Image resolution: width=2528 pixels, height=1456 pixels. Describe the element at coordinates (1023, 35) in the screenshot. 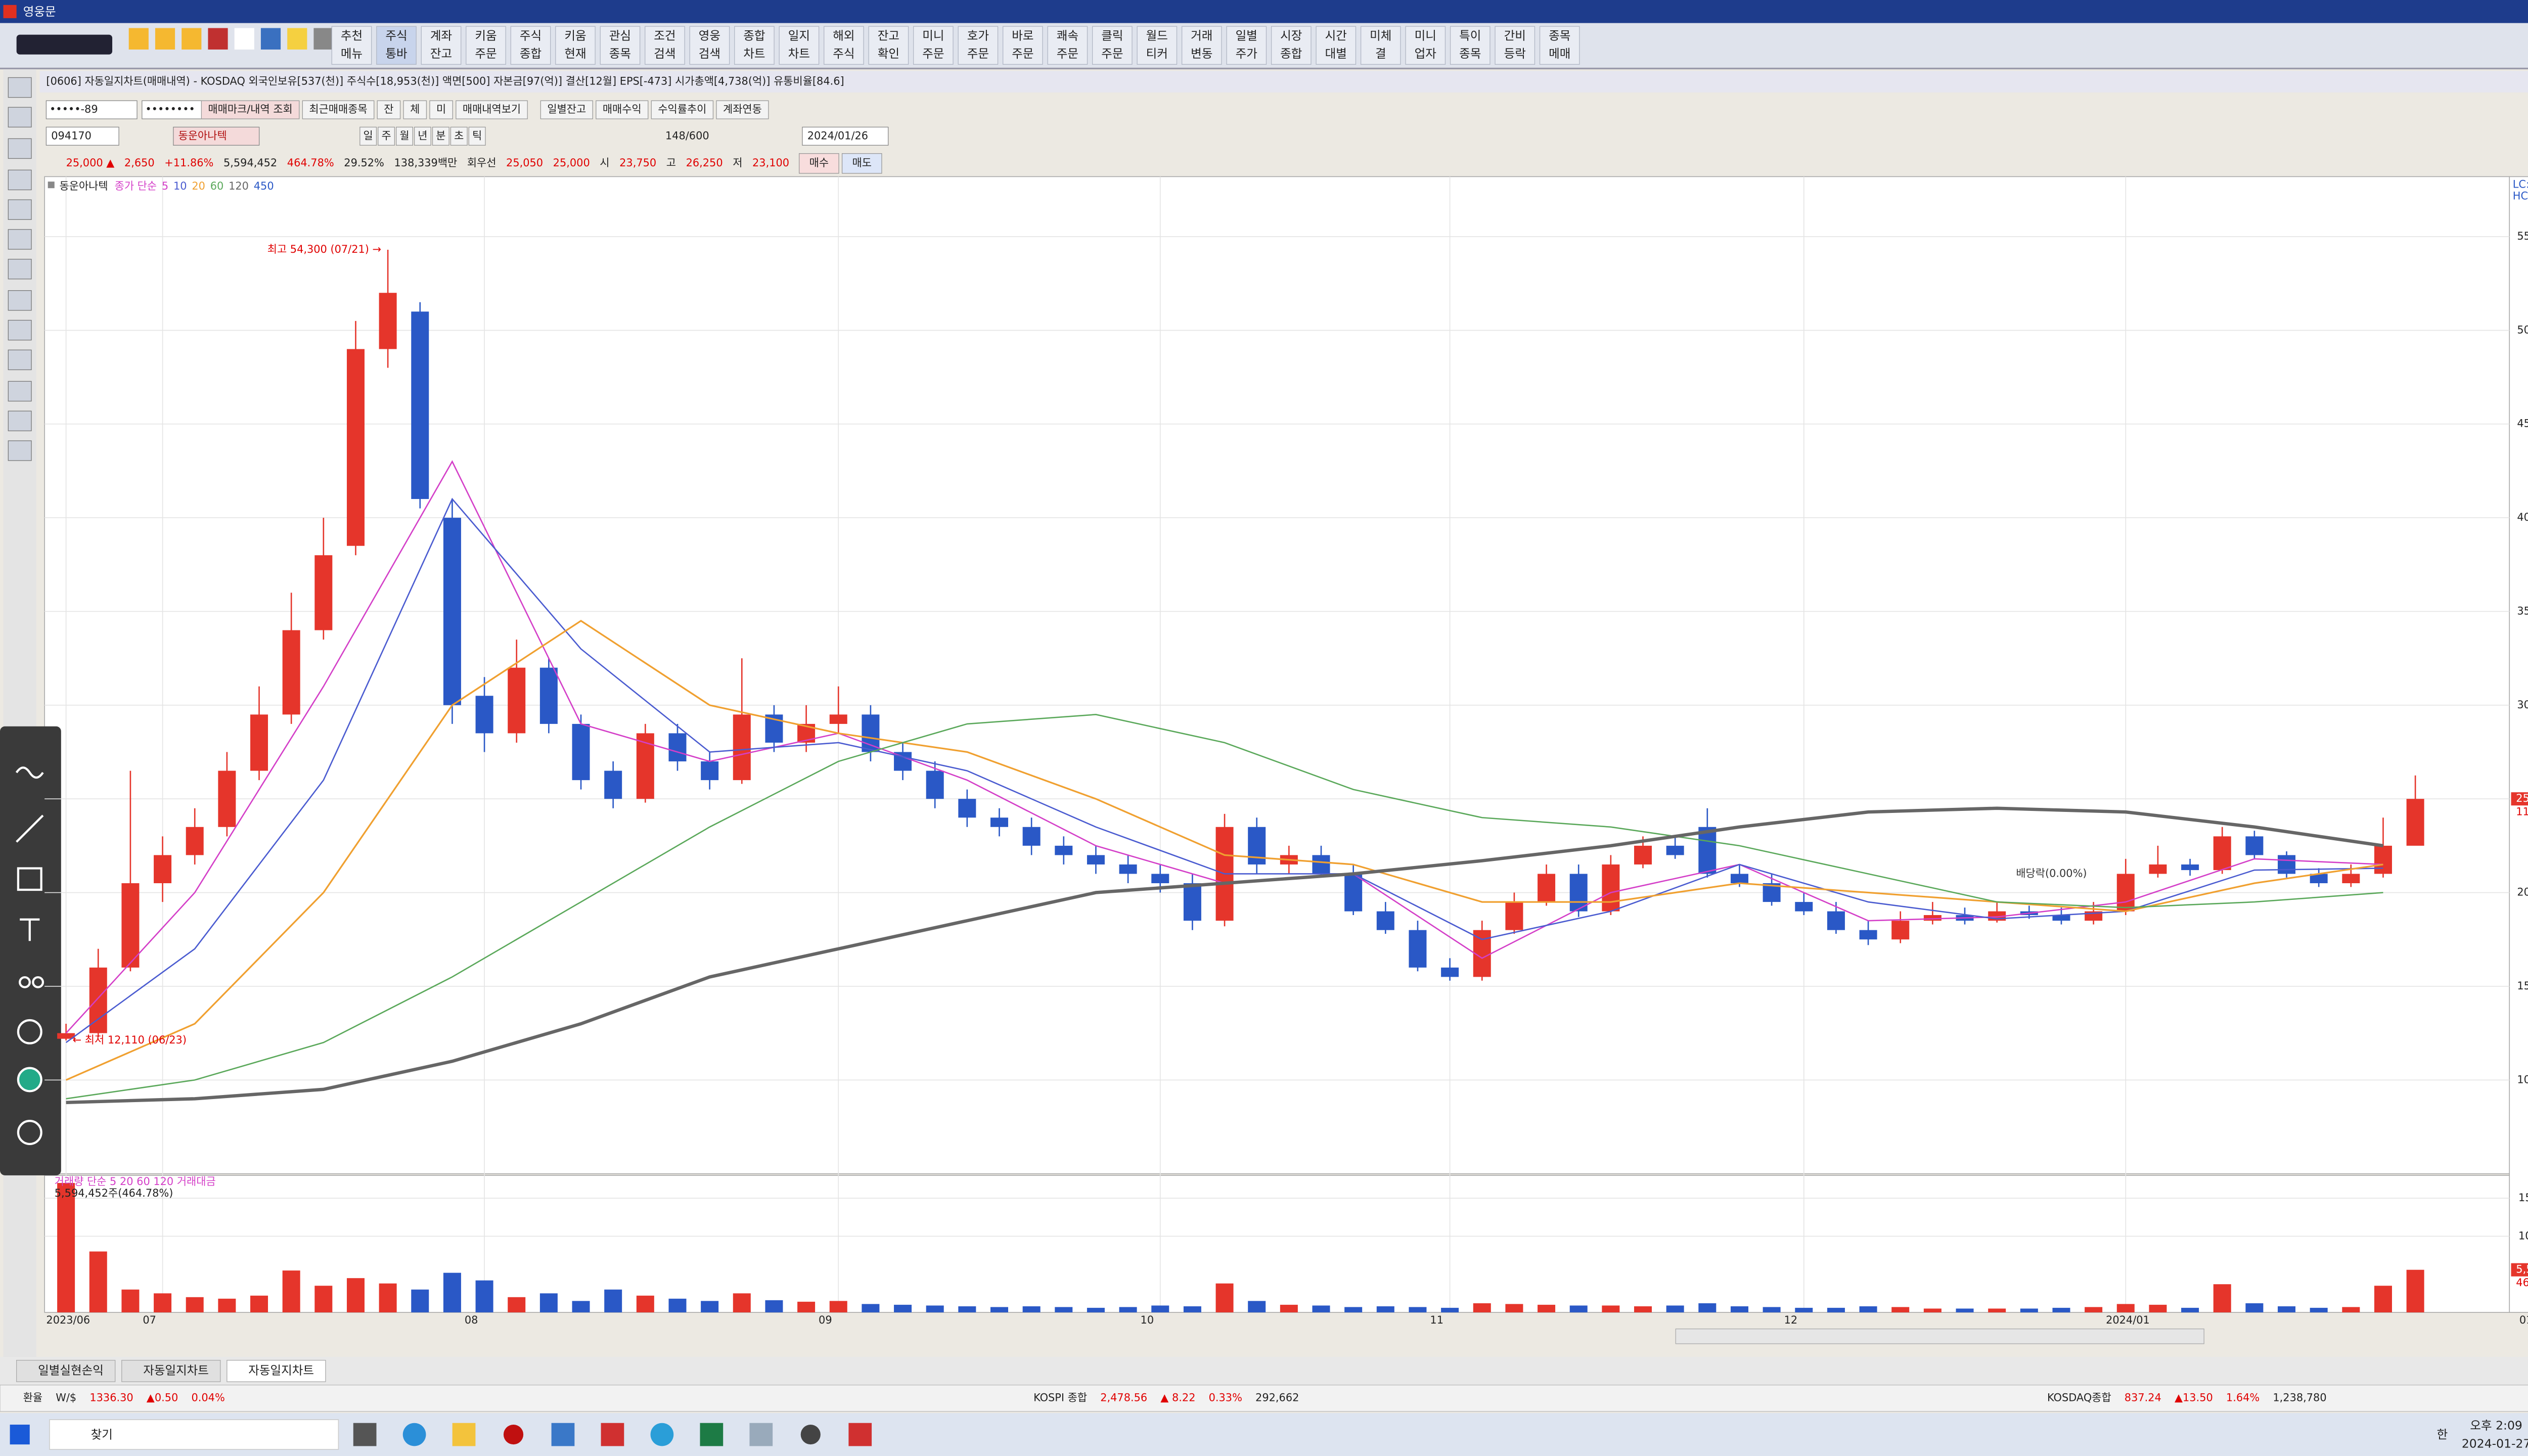

I see `menu-label: 바로` at that location.